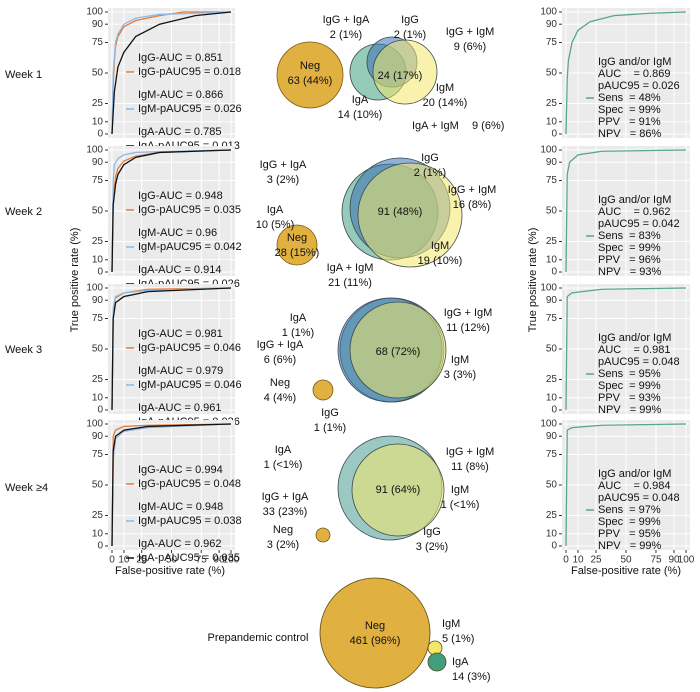 This screenshot has width=700, height=692. I want to click on region-count: 19 (10%), so click(440, 261).